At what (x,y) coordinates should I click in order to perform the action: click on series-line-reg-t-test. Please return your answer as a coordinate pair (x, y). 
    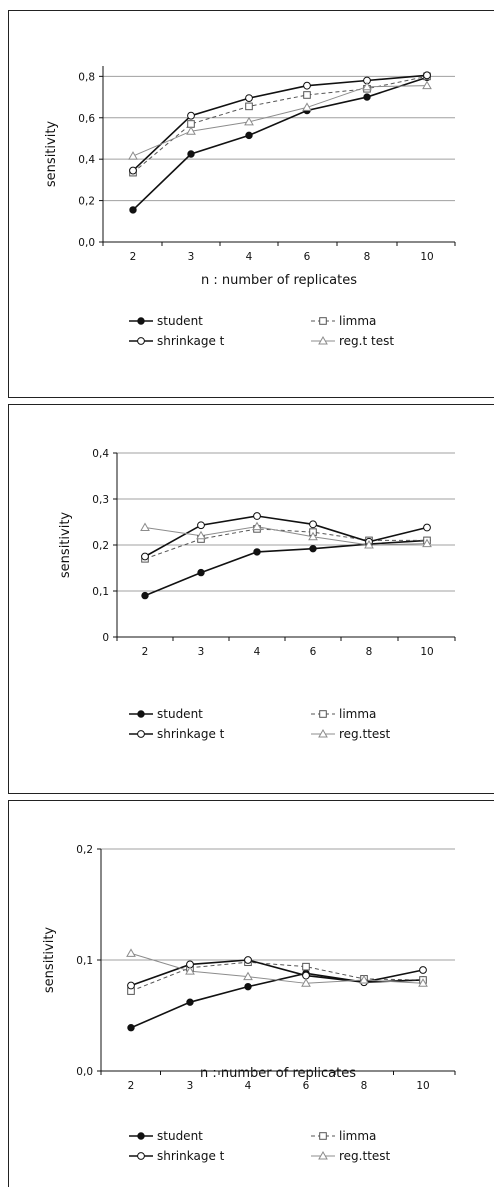
    Looking at the image, I should click on (280, 121).